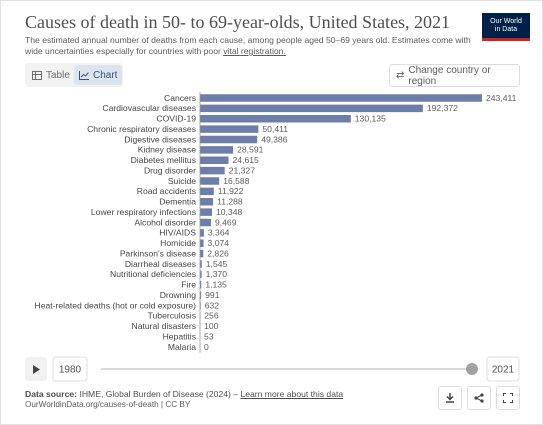 This screenshot has height=425, width=543. What do you see at coordinates (170, 170) in the screenshot?
I see `category-label: Drug disorder` at bounding box center [170, 170].